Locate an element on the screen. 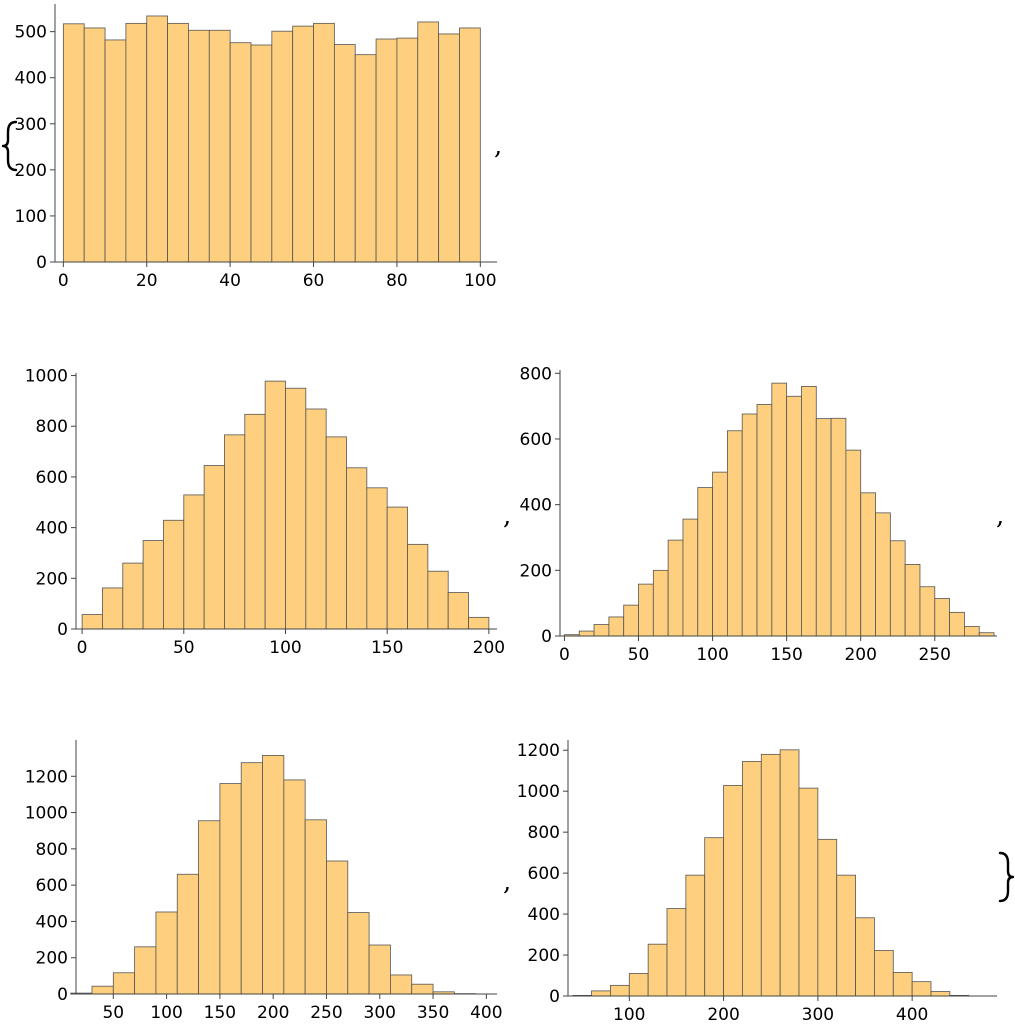 The height and width of the screenshot is (1027, 1015). y-tick-label: 100 is located at coordinates (31, 217).